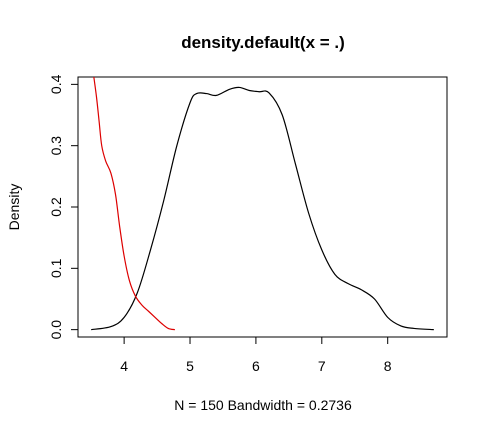 This screenshot has height=434, width=489. I want to click on y-tick-label: 0.4, so click(56, 84).